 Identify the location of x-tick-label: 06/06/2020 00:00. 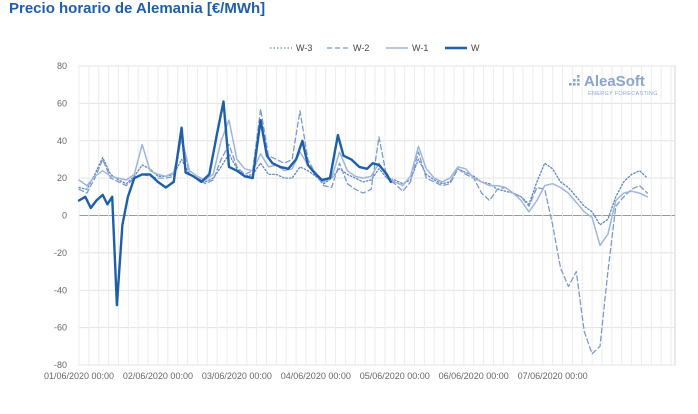
(474, 376).